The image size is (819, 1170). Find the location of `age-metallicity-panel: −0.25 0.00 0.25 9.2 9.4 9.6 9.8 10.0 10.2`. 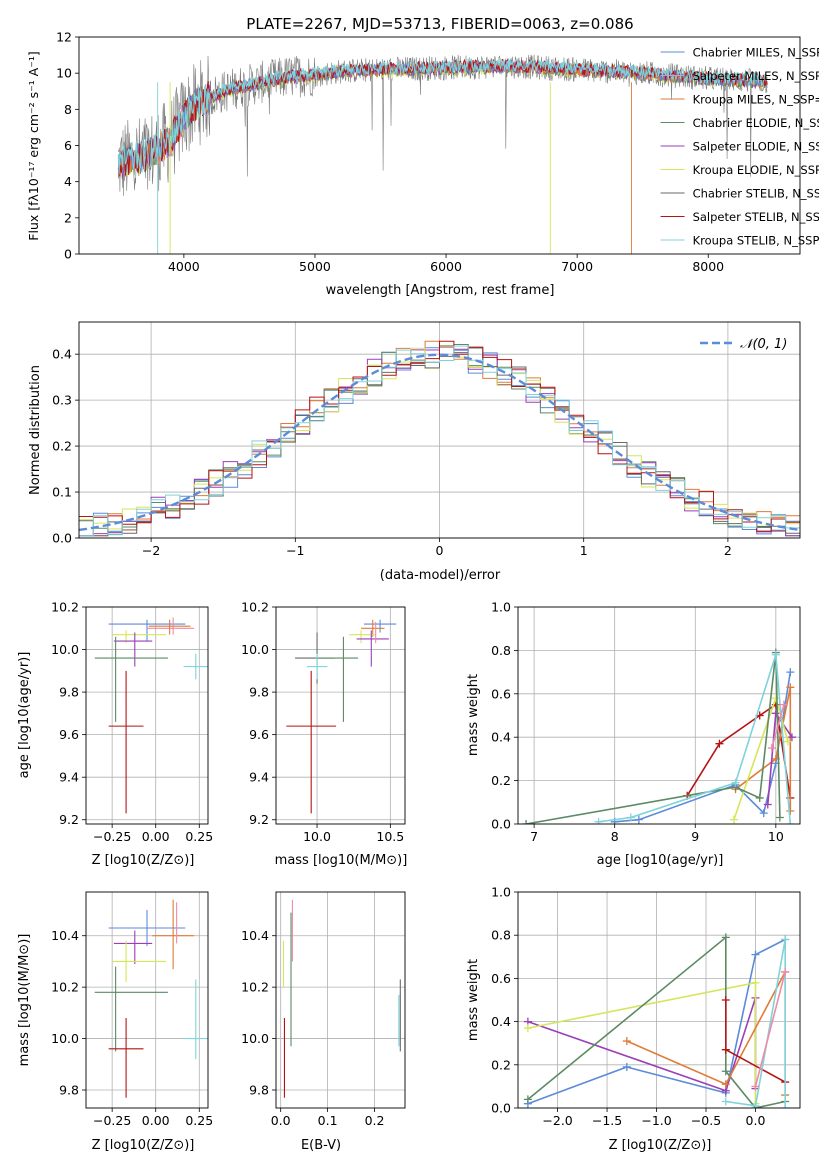

age-metallicity-panel: −0.25 0.00 0.25 9.2 9.4 9.6 9.8 10.0 10.2 is located at coordinates (132, 722).